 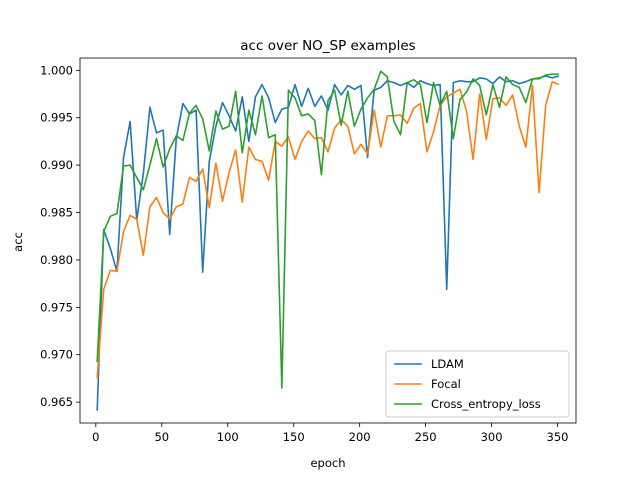 I want to click on x-tick-label: 100, so click(x=228, y=437).